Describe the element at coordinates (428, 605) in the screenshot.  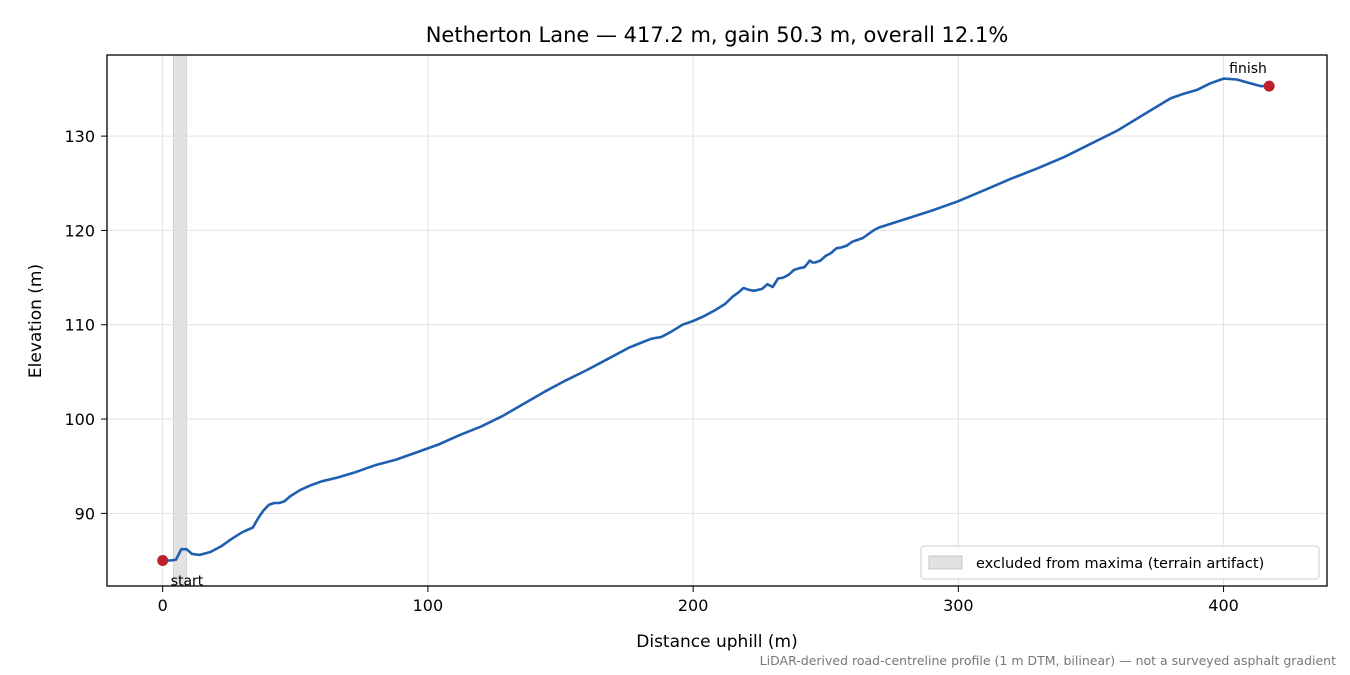
I see `x-tick-label: 100` at that location.